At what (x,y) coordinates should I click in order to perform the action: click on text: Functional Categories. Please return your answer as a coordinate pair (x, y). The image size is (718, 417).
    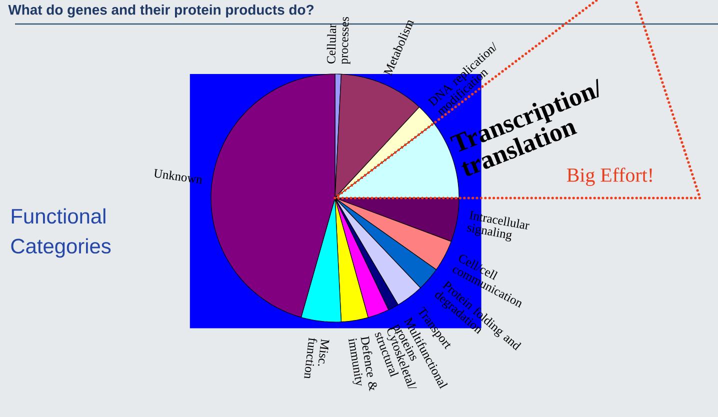
    Looking at the image, I should click on (61, 233).